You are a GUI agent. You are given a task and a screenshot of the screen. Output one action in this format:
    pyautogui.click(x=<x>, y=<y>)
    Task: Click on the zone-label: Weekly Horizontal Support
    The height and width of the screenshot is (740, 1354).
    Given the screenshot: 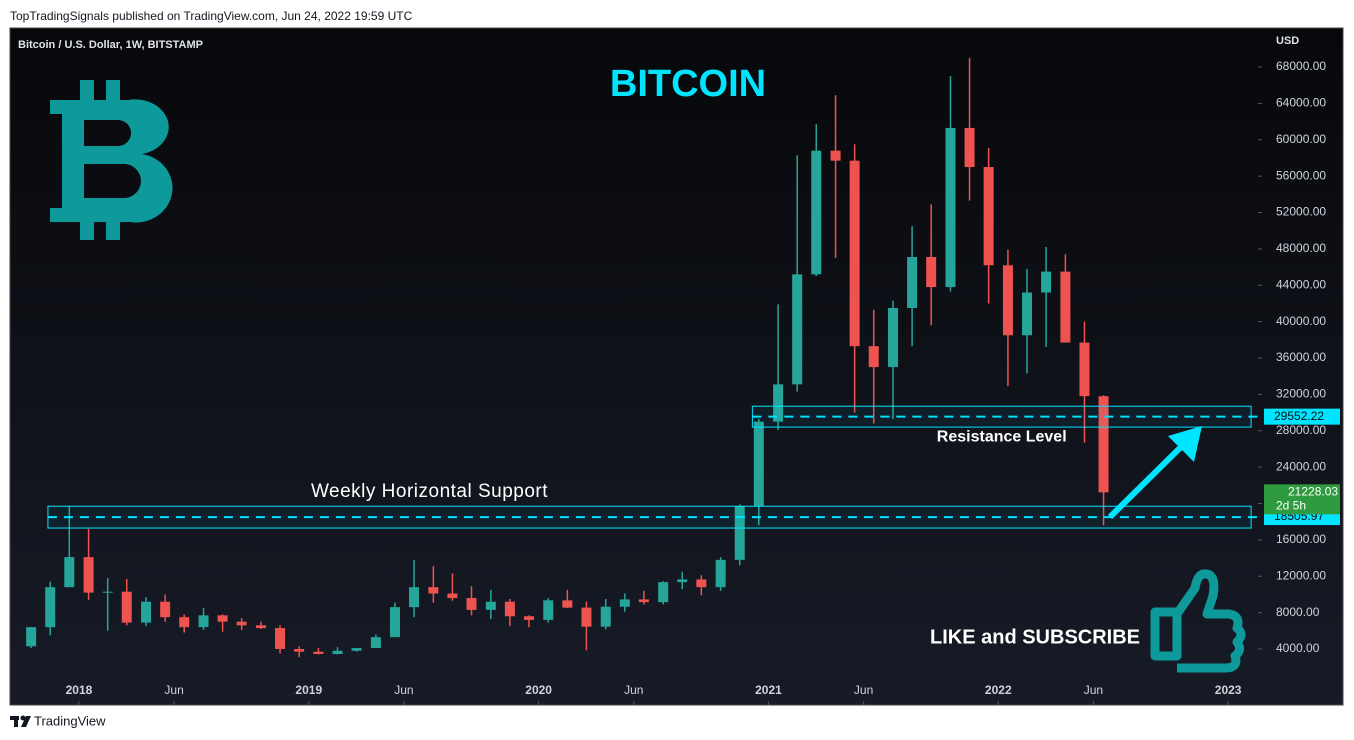 What is the action you would take?
    pyautogui.click(x=429, y=491)
    